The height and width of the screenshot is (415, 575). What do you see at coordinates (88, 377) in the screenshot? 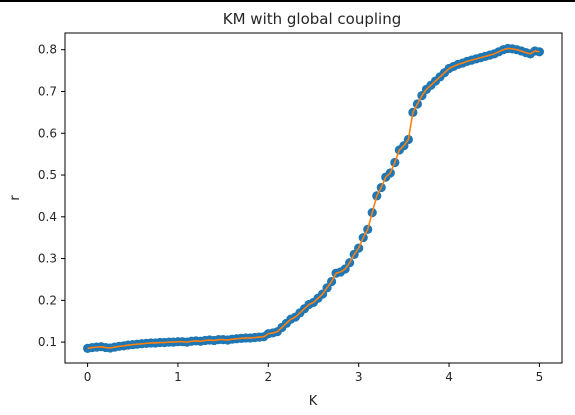
I see `x-tick-label: 0` at bounding box center [88, 377].